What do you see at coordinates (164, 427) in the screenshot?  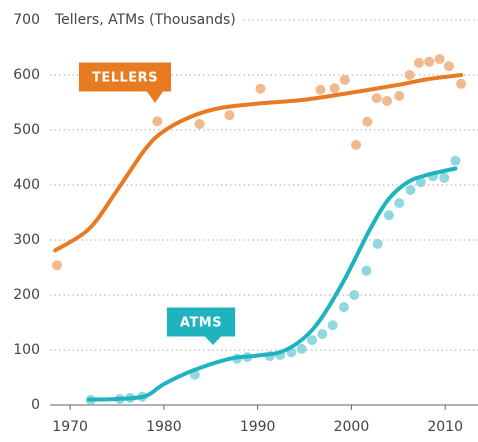 I see `x-tick-label: 1980` at bounding box center [164, 427].